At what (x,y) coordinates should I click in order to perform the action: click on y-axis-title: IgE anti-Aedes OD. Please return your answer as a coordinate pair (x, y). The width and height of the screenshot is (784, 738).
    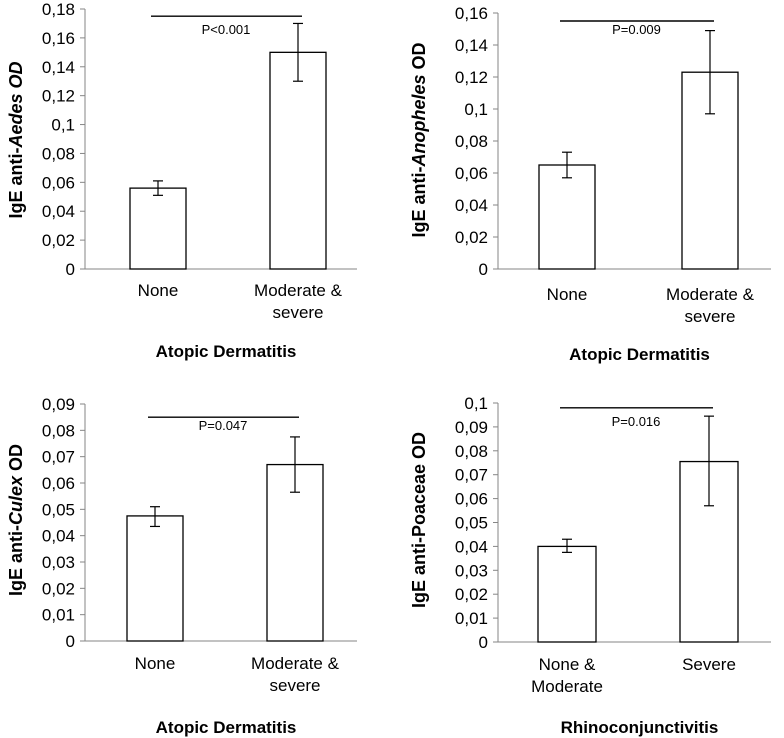
    Looking at the image, I should click on (16, 139).